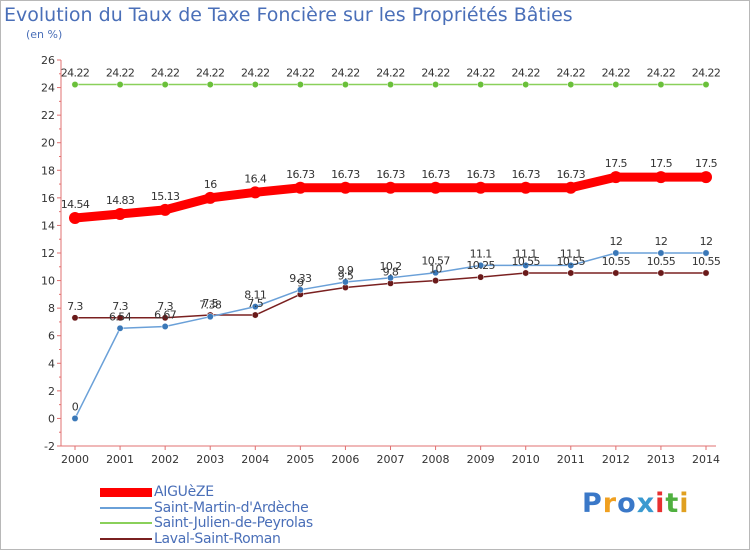 Image resolution: width=750 pixels, height=550 pixels. I want to click on x-tick-label: 2011, so click(571, 459).